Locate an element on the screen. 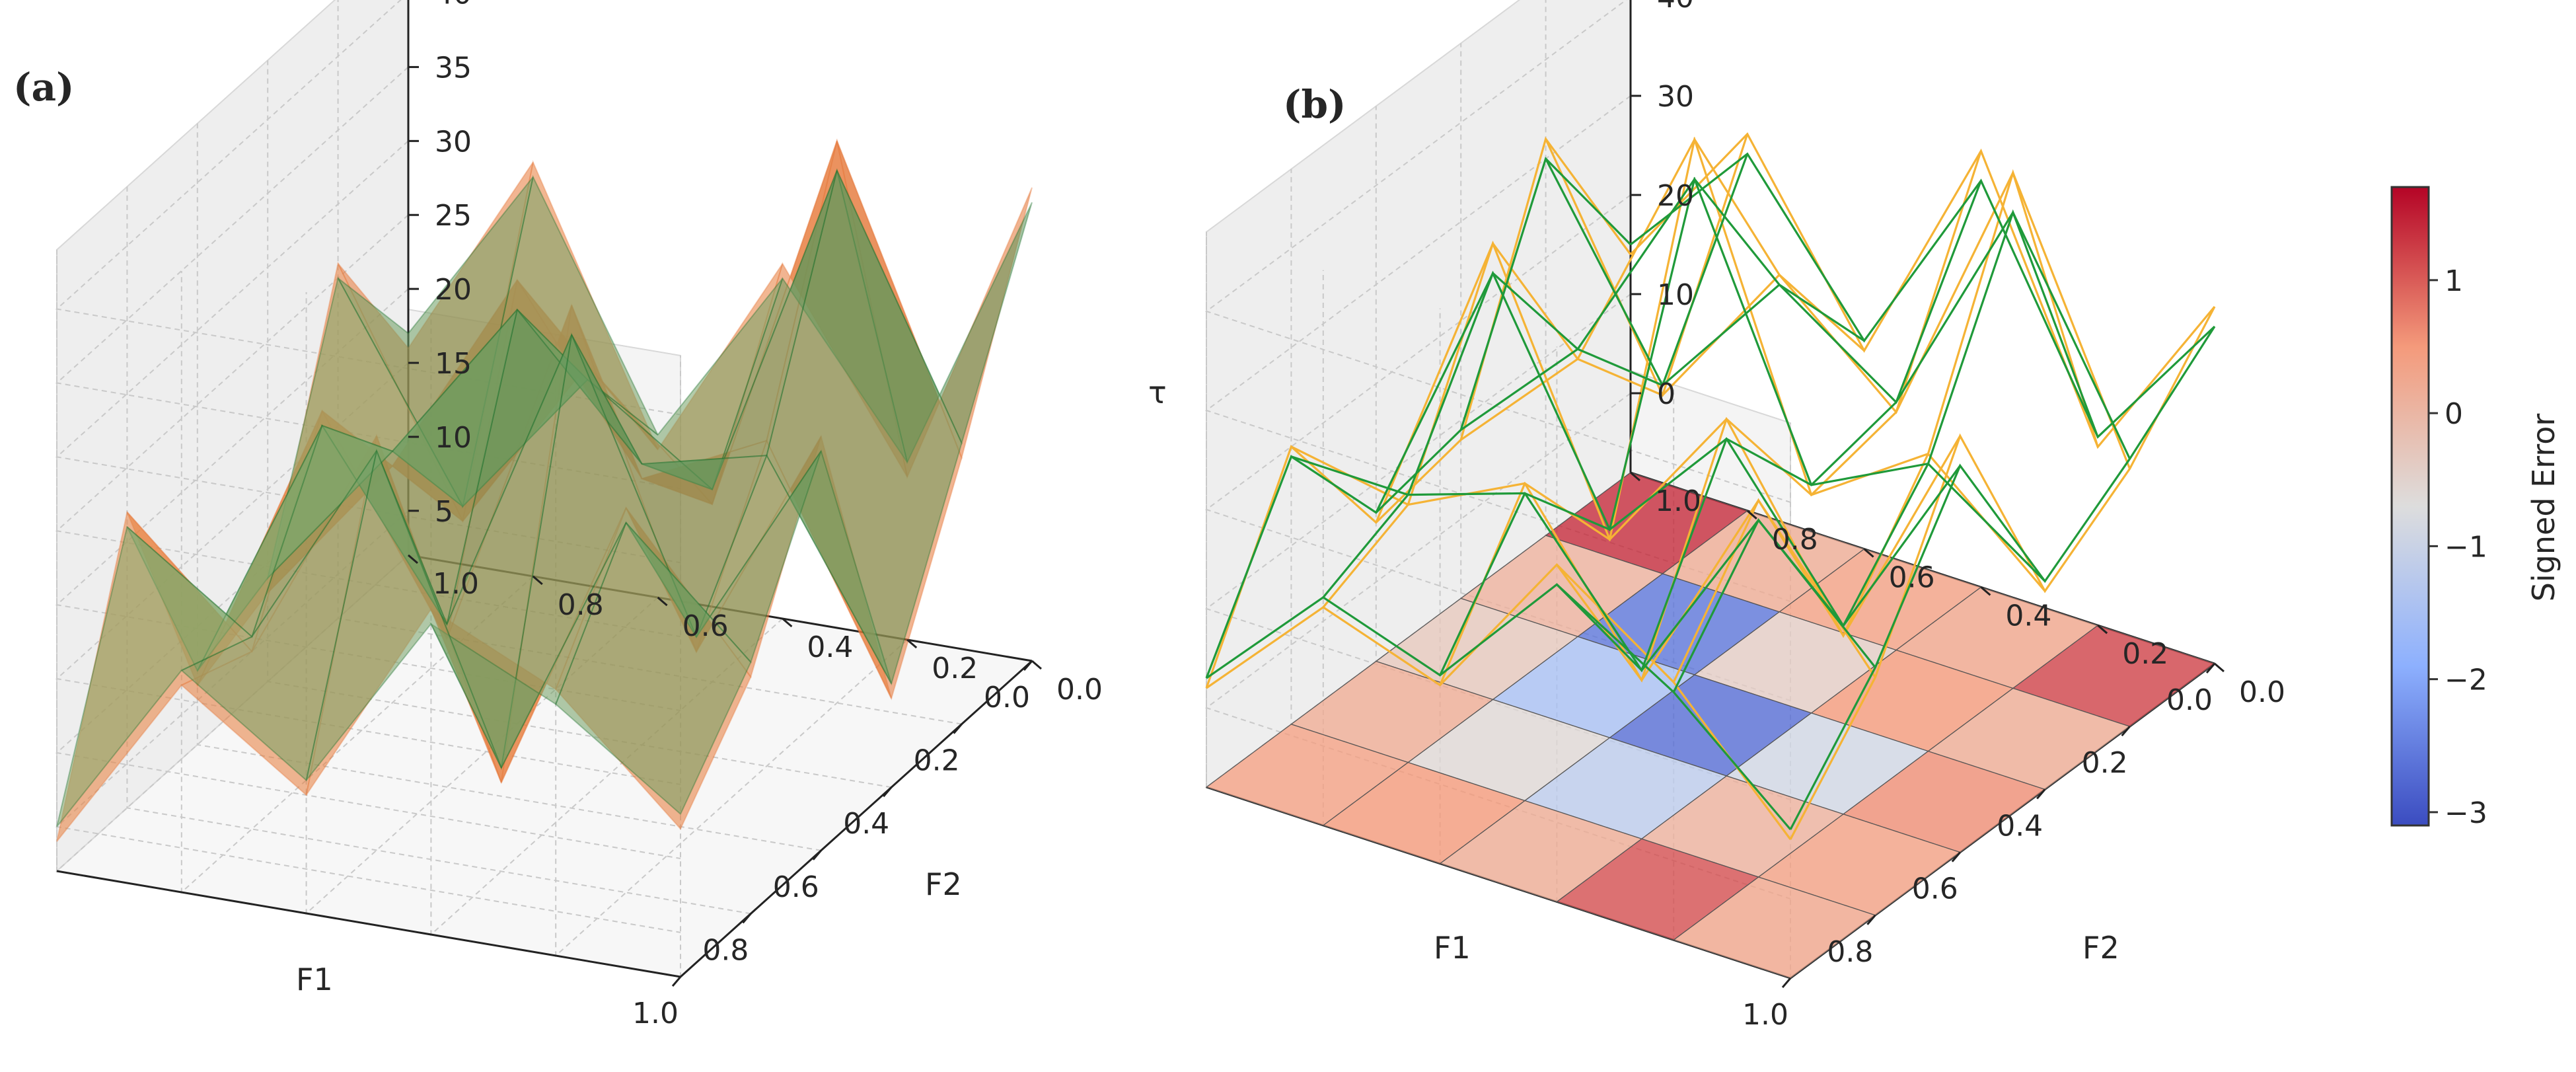 Image resolution: width=2576 pixels, height=1072 pixels. colorbar: 1 0 −1 −2 −3 Signed Error is located at coordinates (2475, 508).